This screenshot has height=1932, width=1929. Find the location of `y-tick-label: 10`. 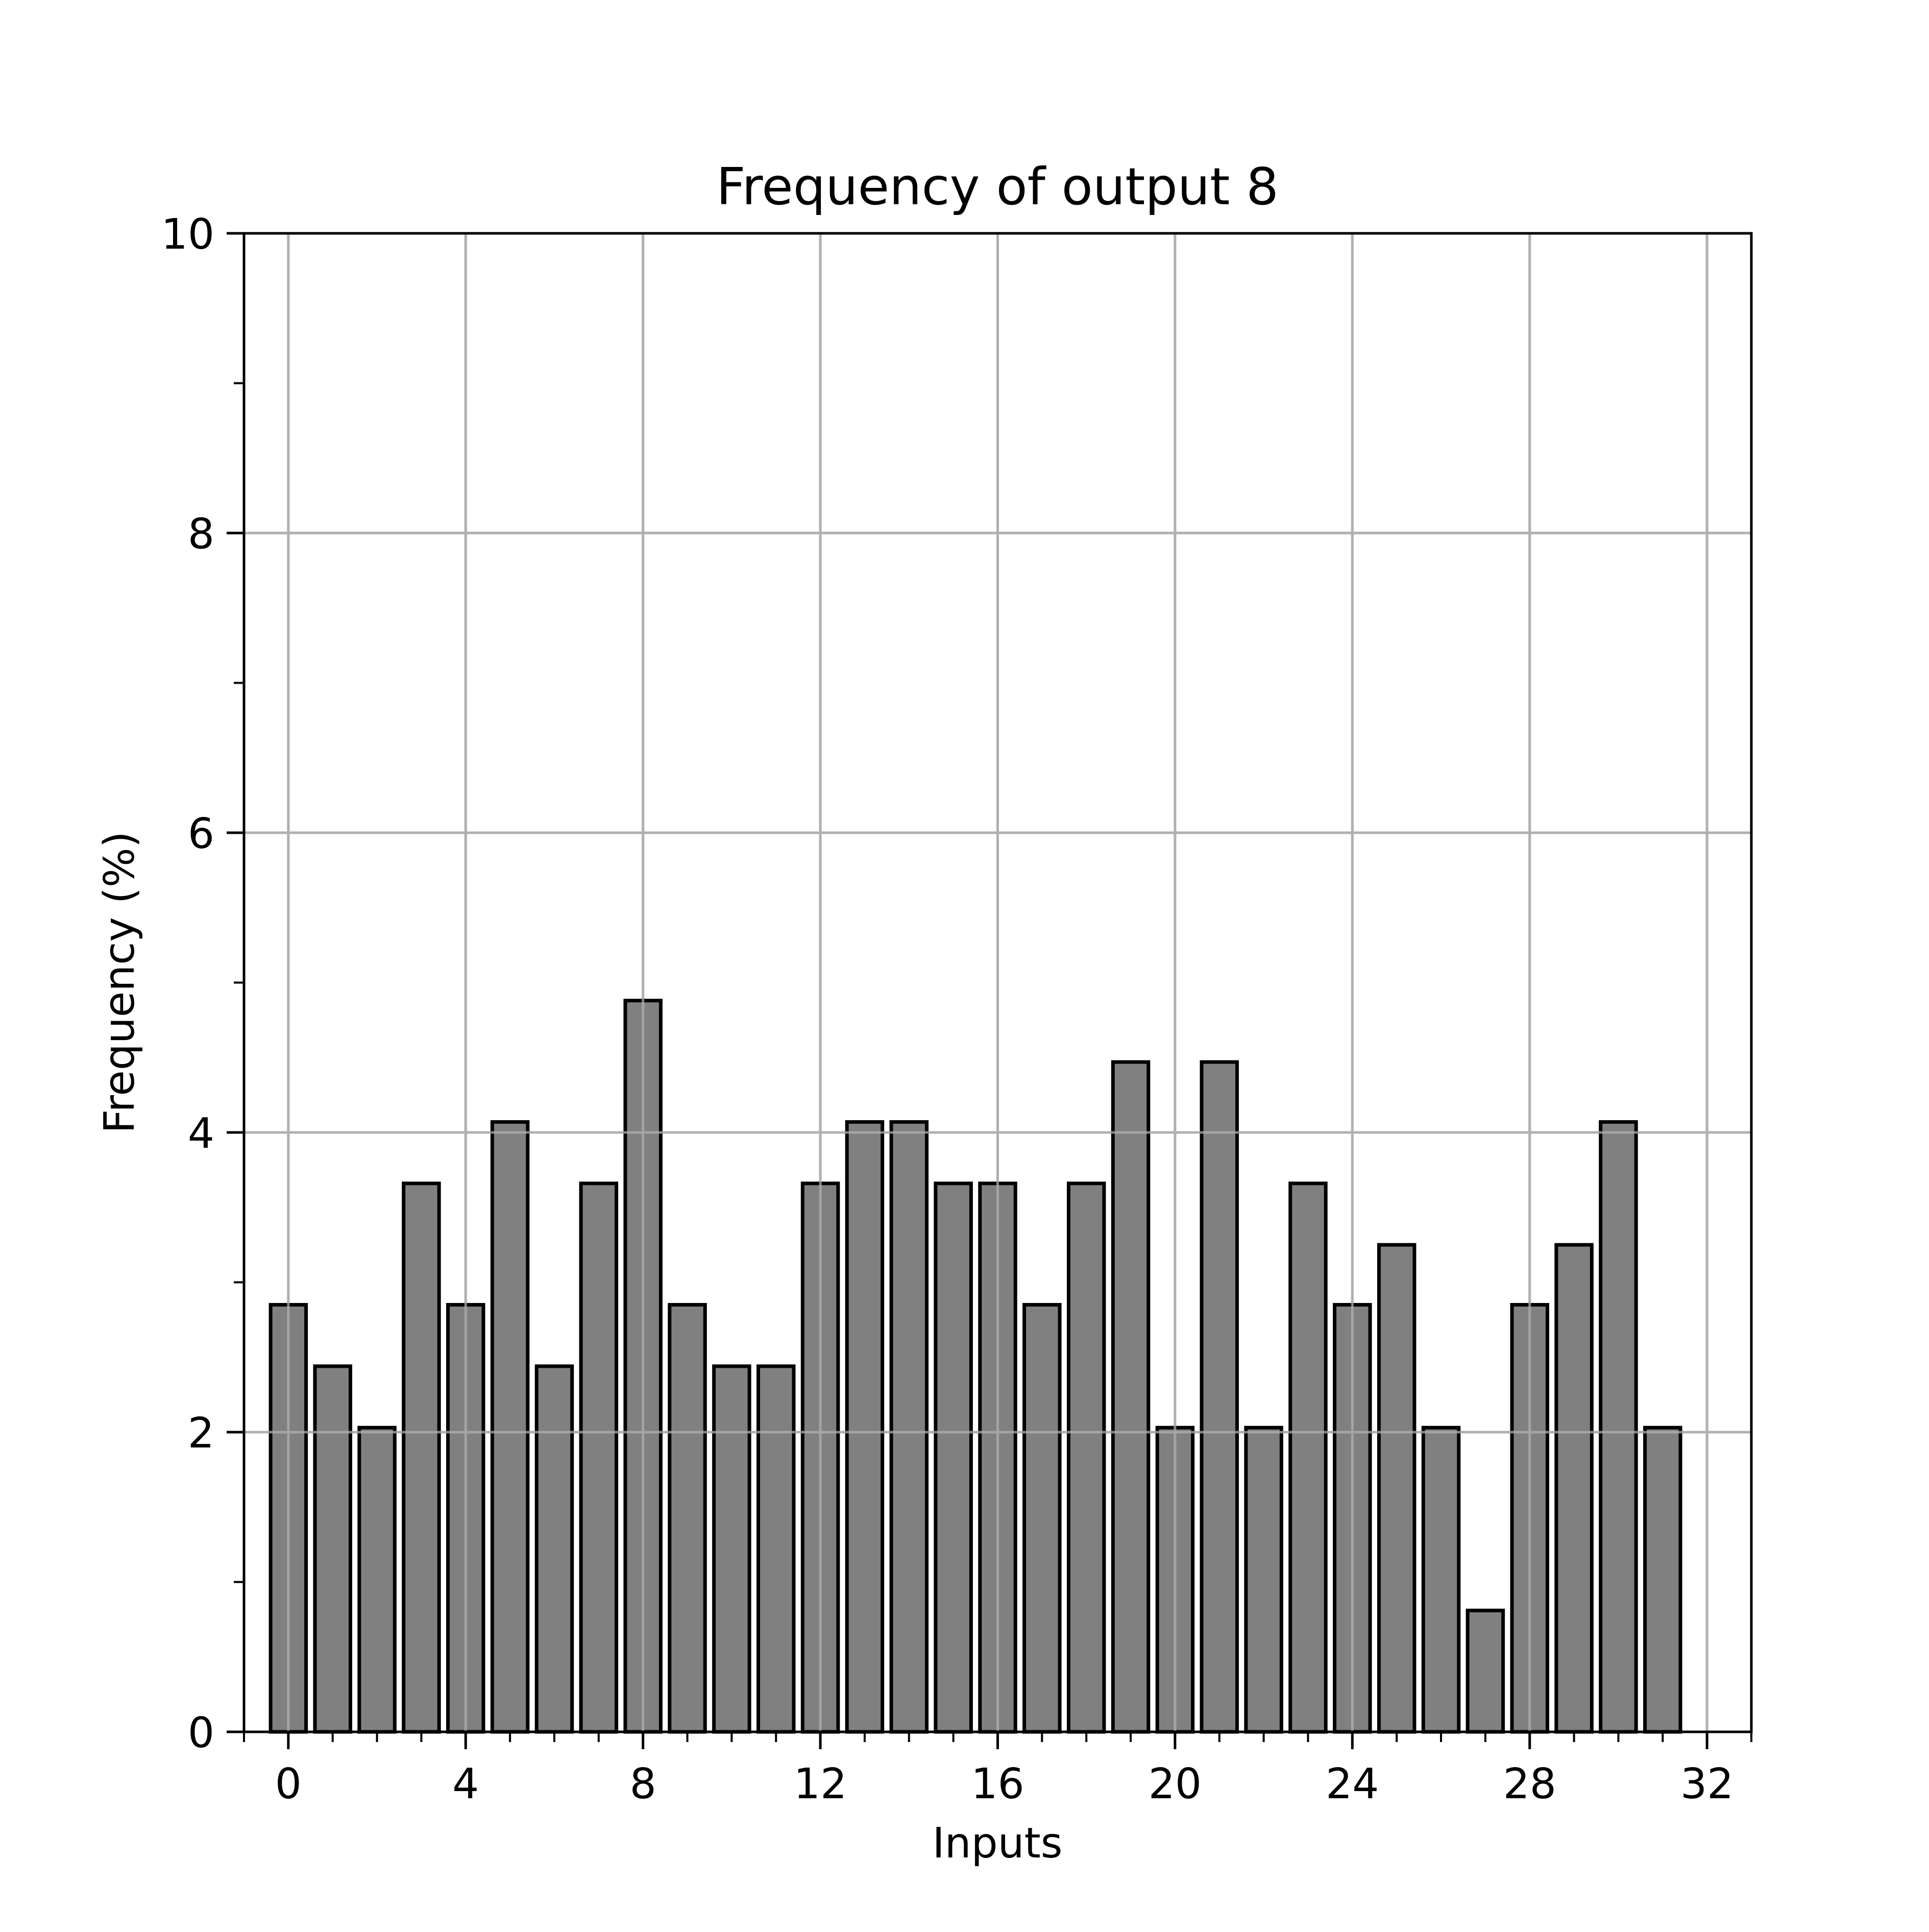

y-tick-label: 10 is located at coordinates (187, 235).